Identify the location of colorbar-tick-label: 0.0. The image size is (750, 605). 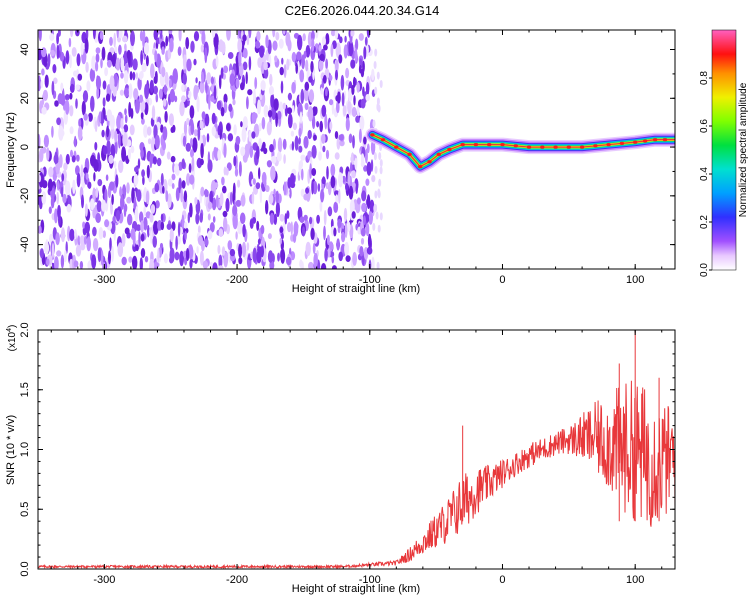
(704, 270).